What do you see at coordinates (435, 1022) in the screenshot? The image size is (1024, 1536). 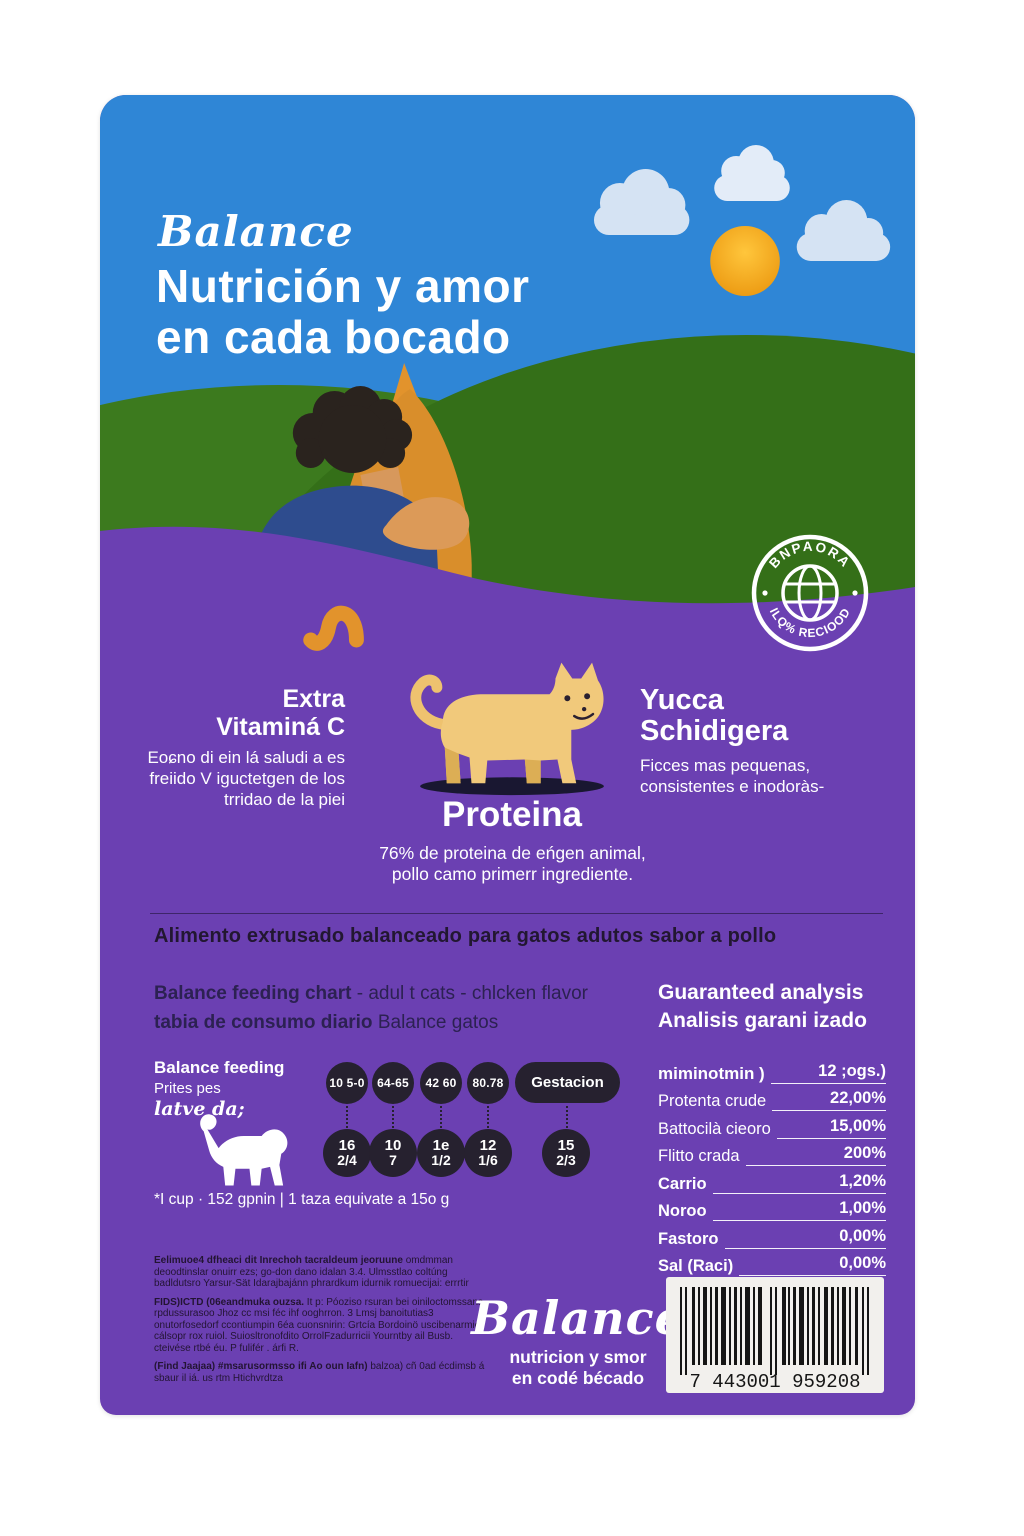 I see `feeding-subtitle-rest: Balance gatos` at bounding box center [435, 1022].